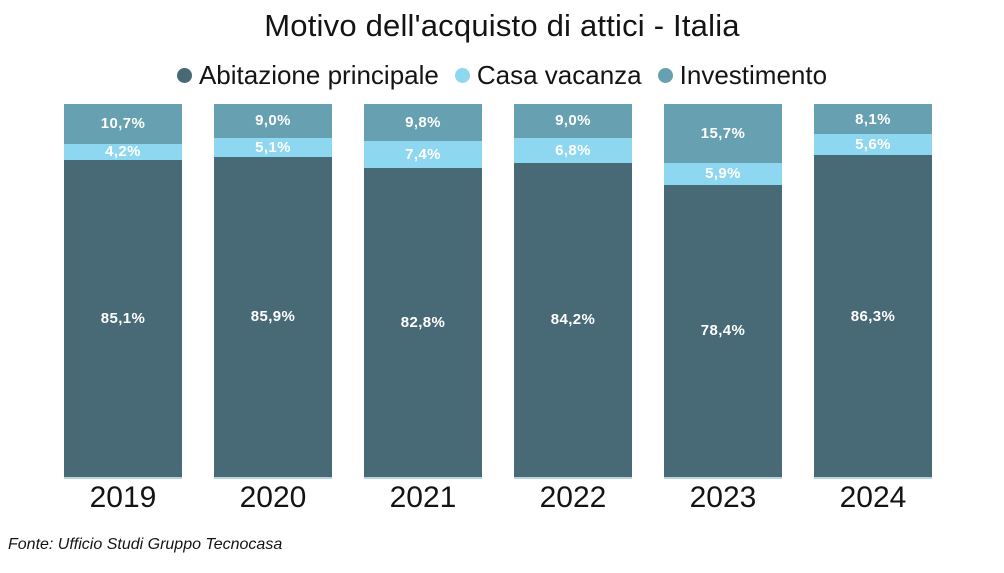  I want to click on segment-value-label: 15,7%, so click(723, 133).